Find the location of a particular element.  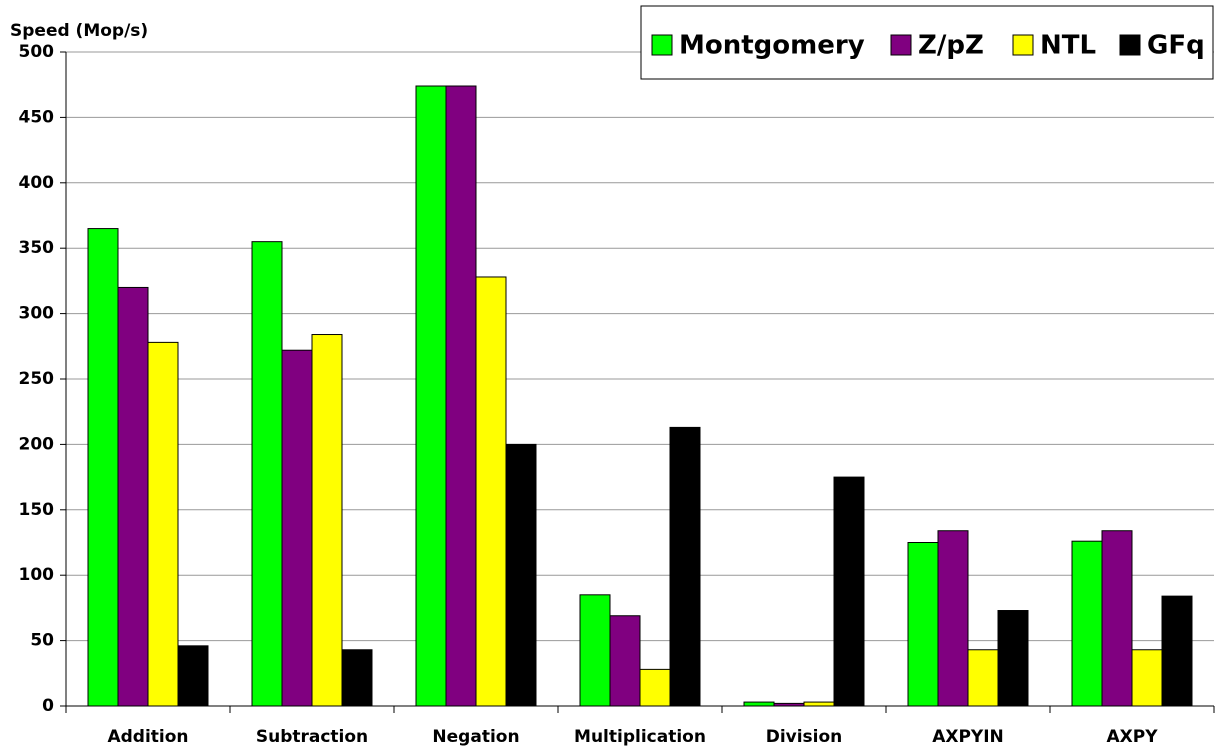

y-tick-label: 500 is located at coordinates (37, 52).